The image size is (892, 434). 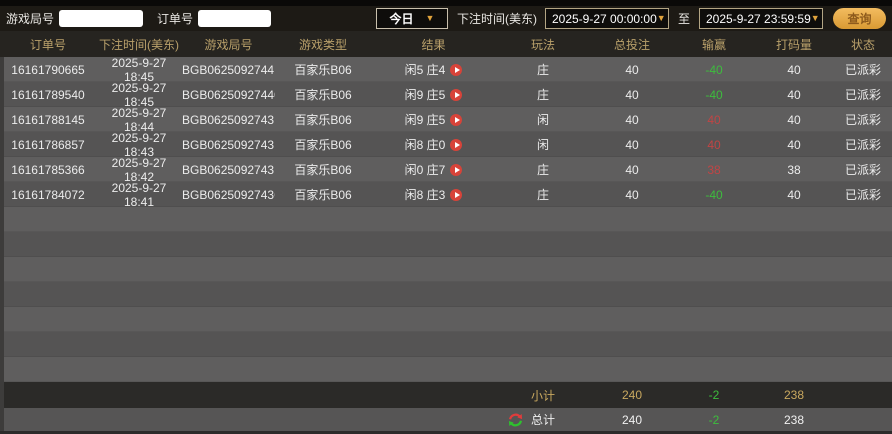 I want to click on date-to-select: 2025-9-27 23:59:59 ▼, so click(x=761, y=18).